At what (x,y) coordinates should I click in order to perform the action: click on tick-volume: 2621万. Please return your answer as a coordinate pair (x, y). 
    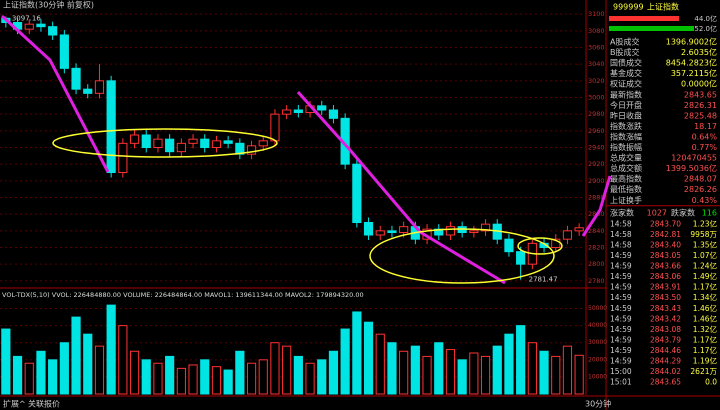
    Looking at the image, I should click on (703, 371).